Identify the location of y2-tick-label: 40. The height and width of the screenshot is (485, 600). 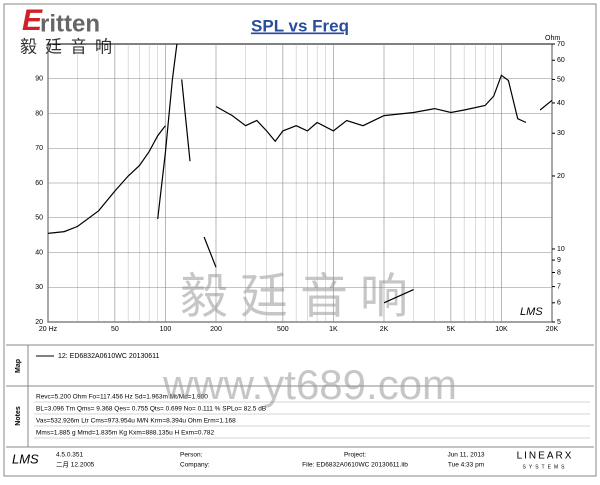
(561, 103).